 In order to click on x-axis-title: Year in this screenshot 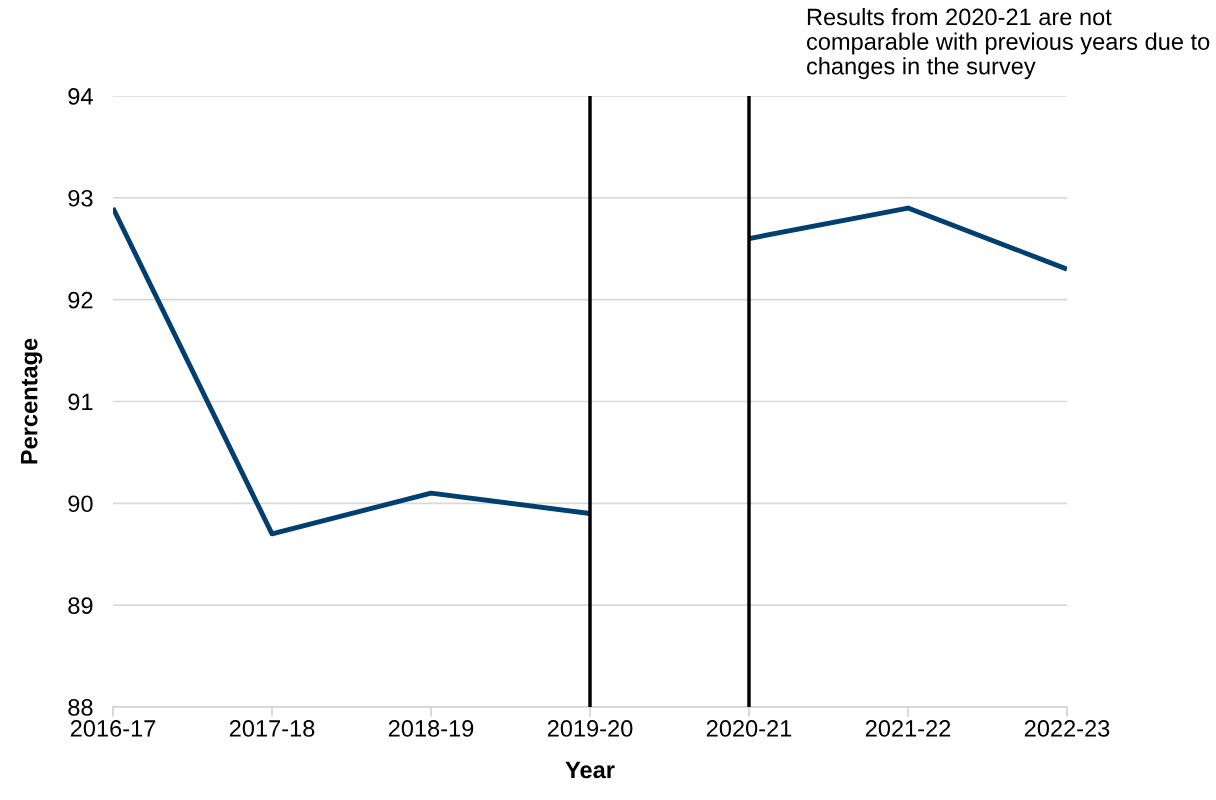, I will do `click(590, 770)`.